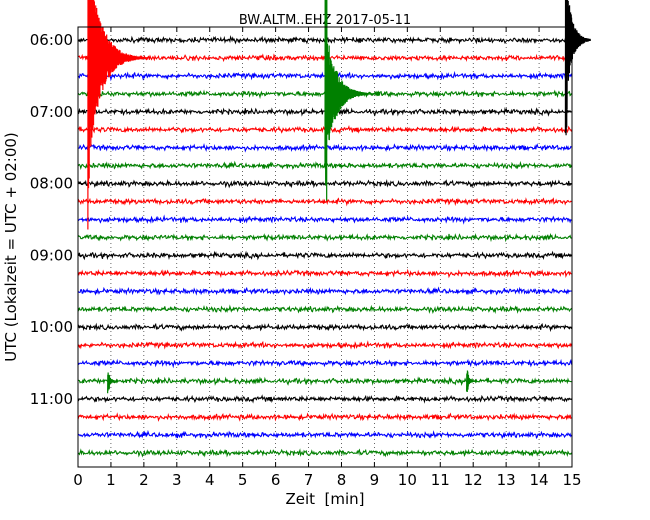 This screenshot has width=650, height=520. What do you see at coordinates (375, 480) in the screenshot?
I see `x-tick-label: 9` at bounding box center [375, 480].